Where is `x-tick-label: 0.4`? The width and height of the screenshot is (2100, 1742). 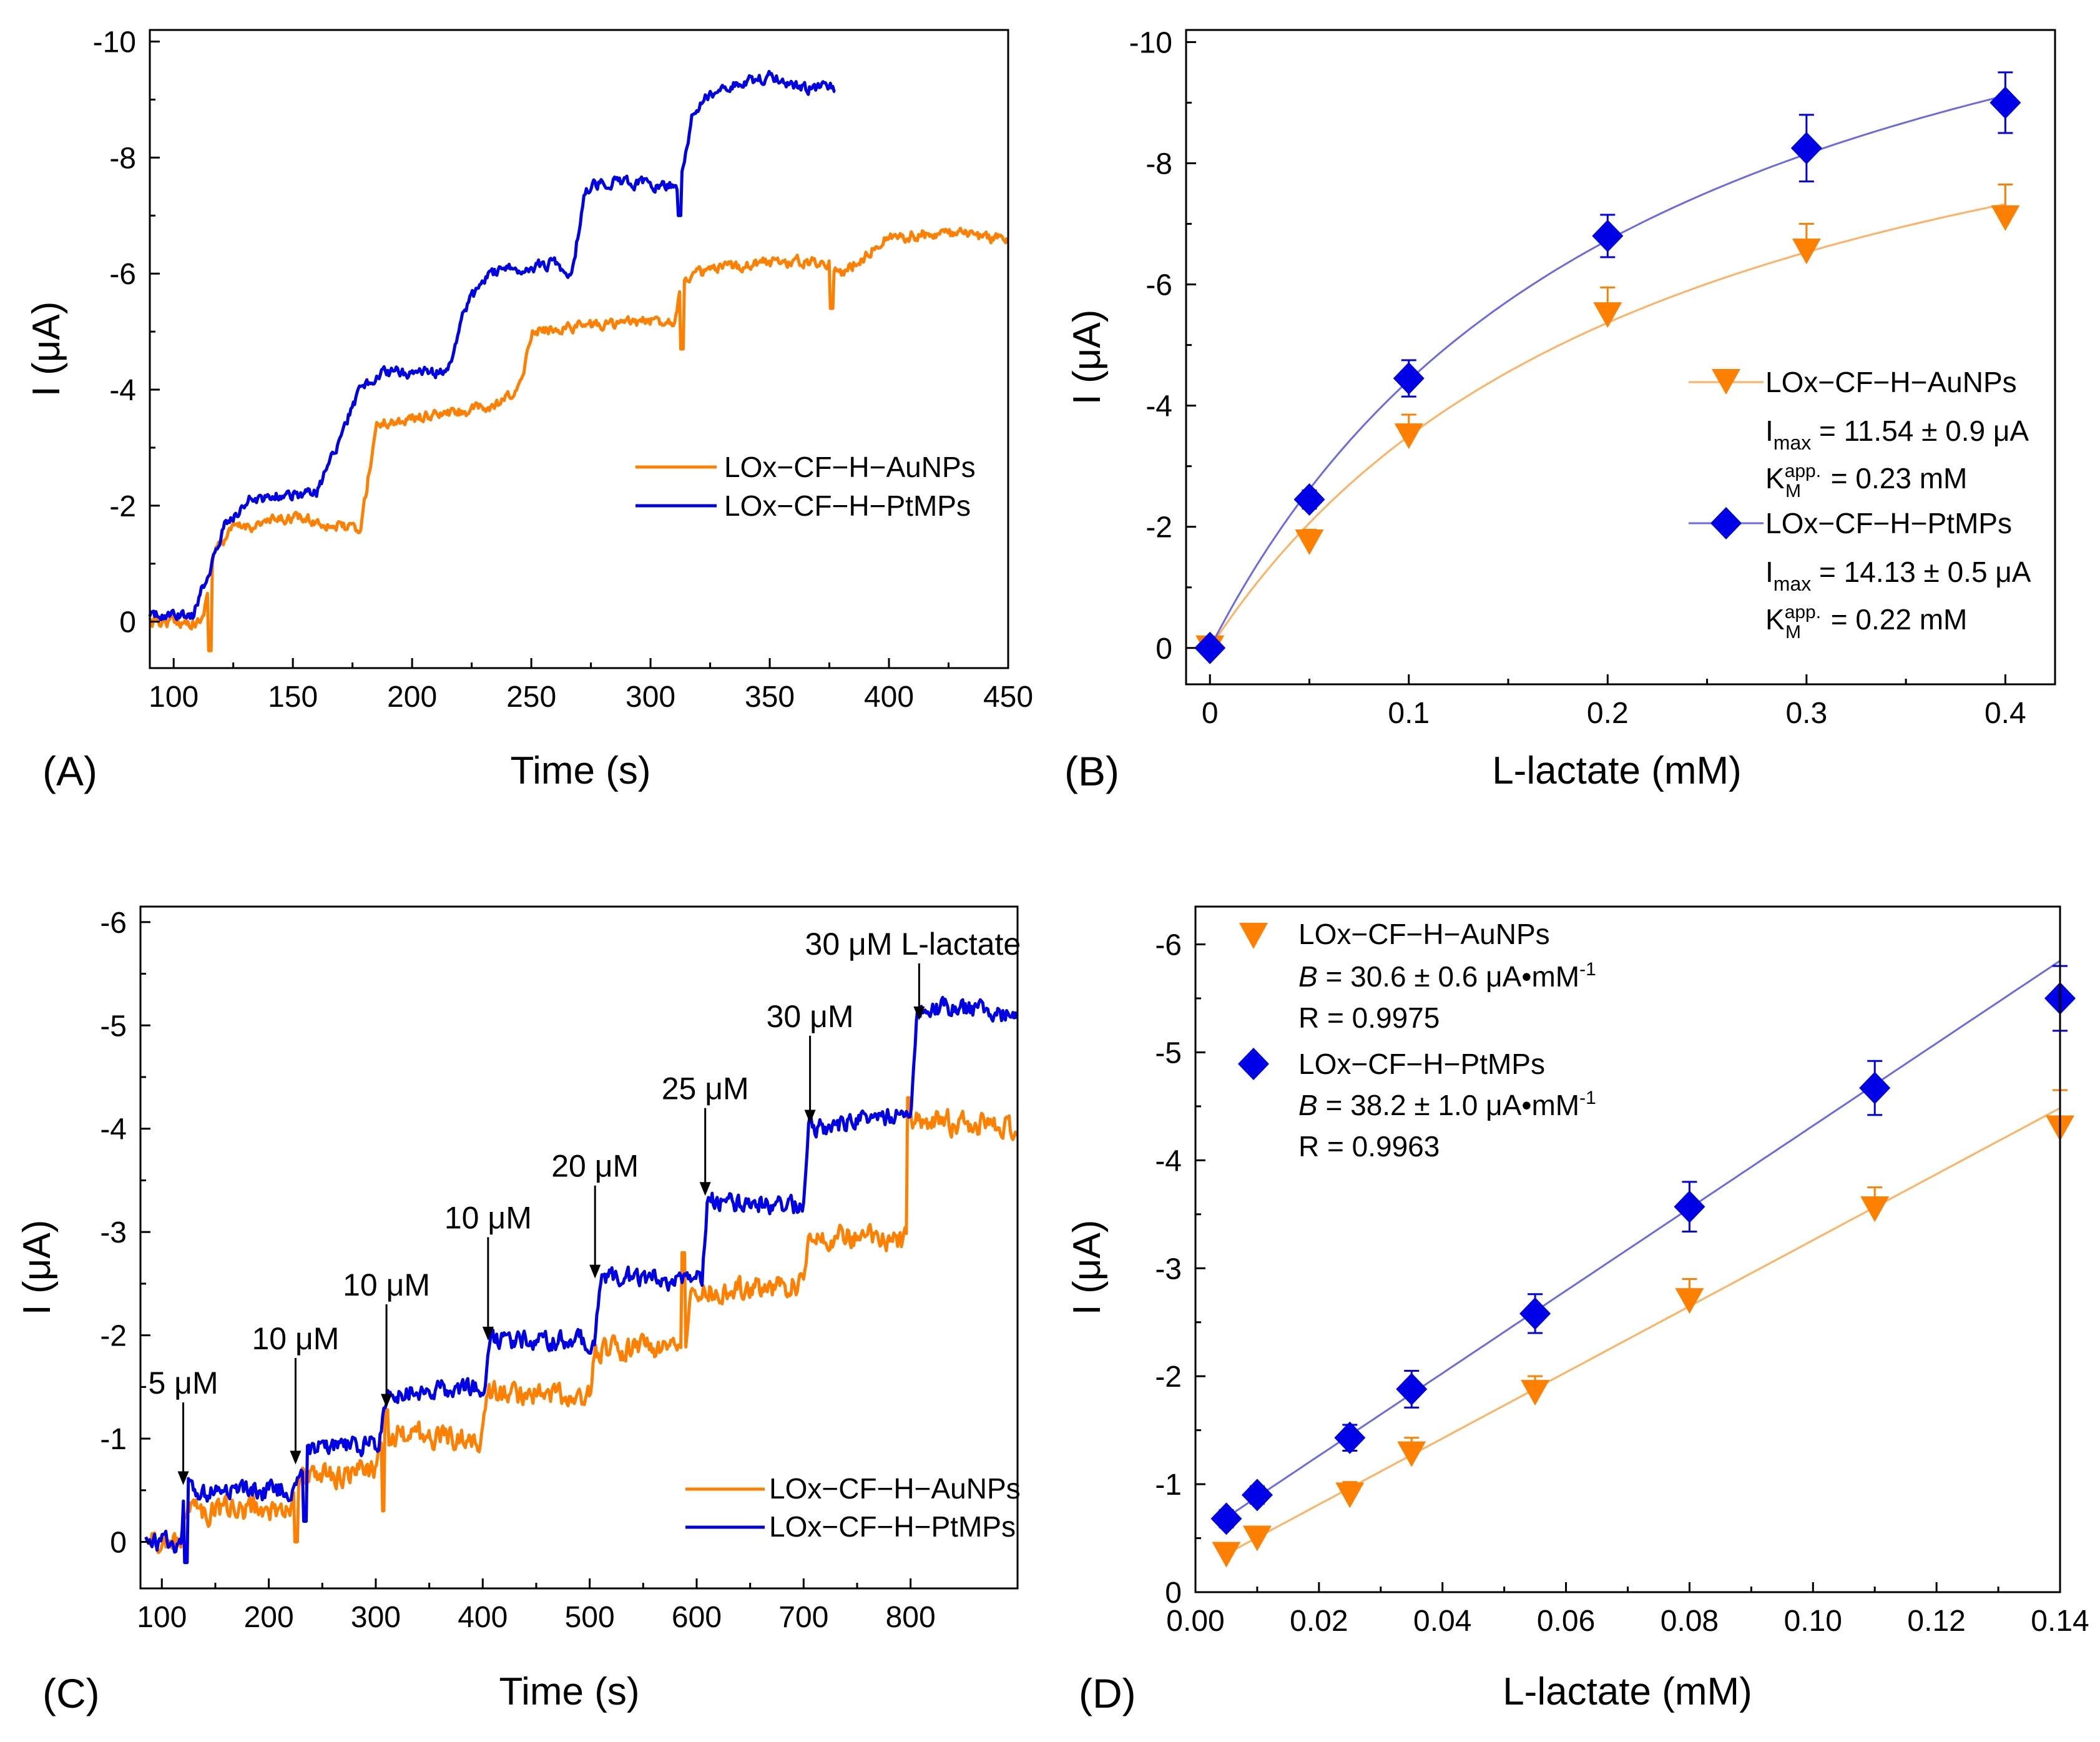
x-tick-label: 0.4 is located at coordinates (2005, 714).